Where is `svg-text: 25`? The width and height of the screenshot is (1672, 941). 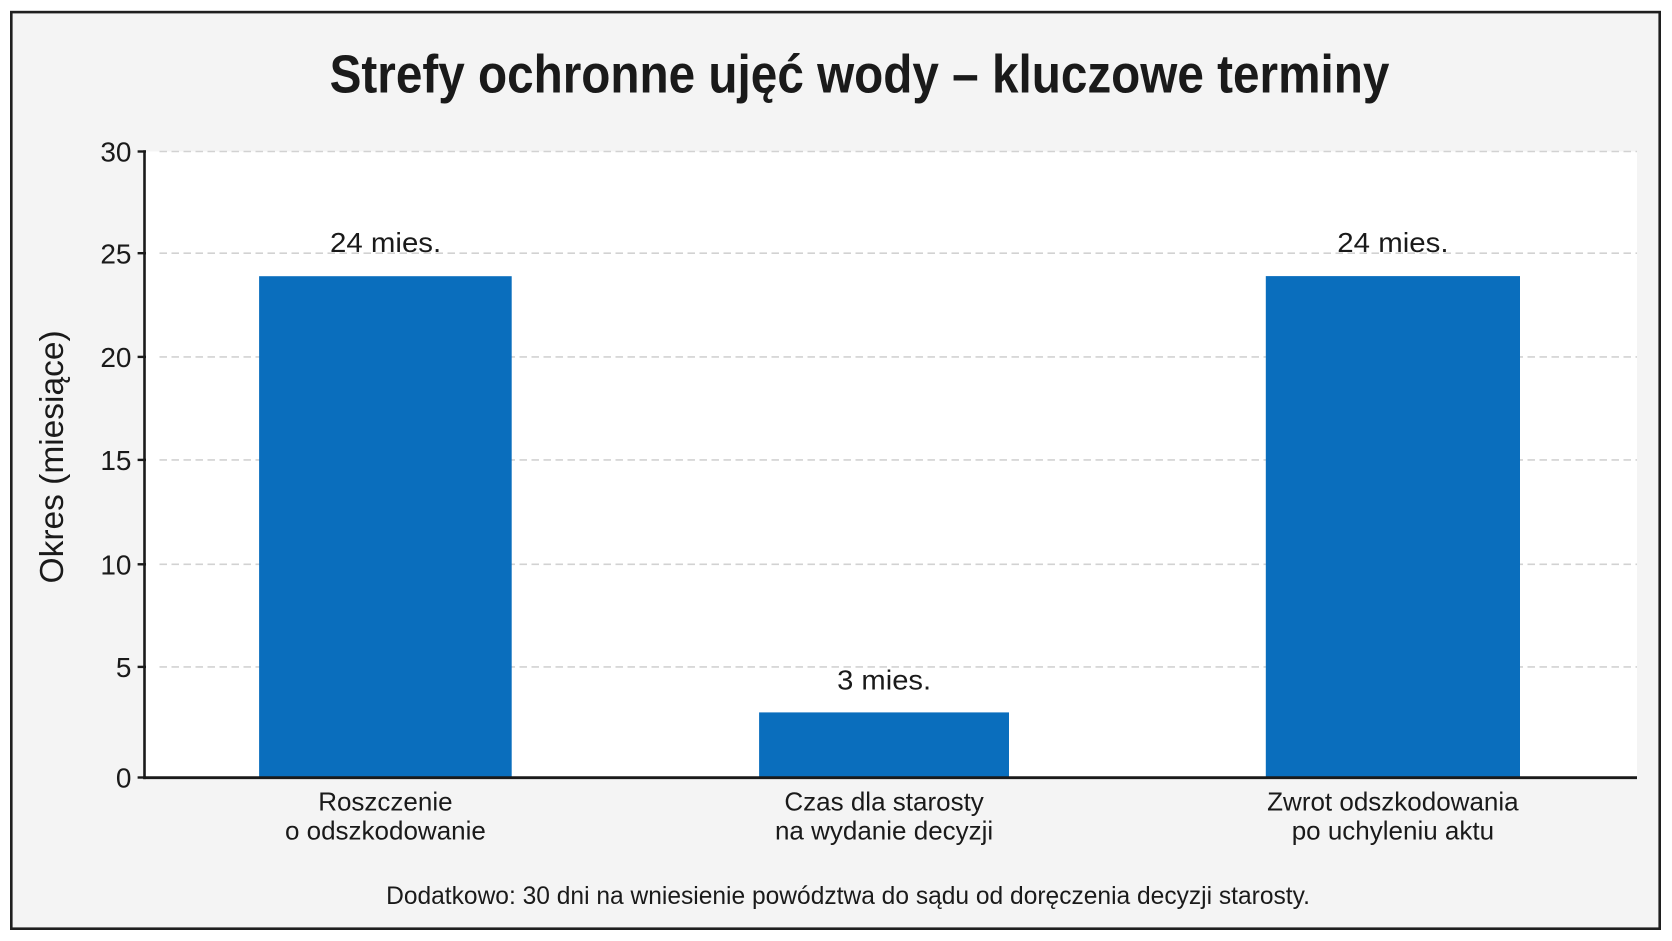 svg-text: 25 is located at coordinates (115, 253).